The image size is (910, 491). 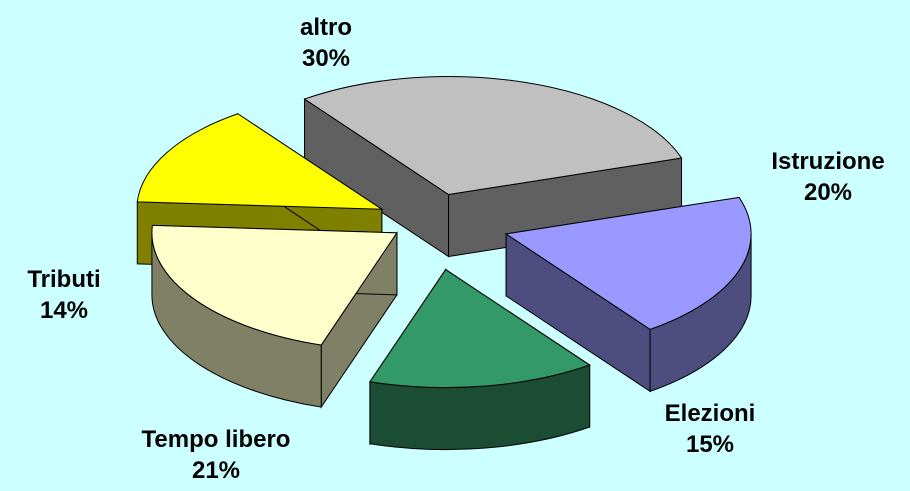 What do you see at coordinates (480, 328) in the screenshot?
I see `slice-top-elezioni` at bounding box center [480, 328].